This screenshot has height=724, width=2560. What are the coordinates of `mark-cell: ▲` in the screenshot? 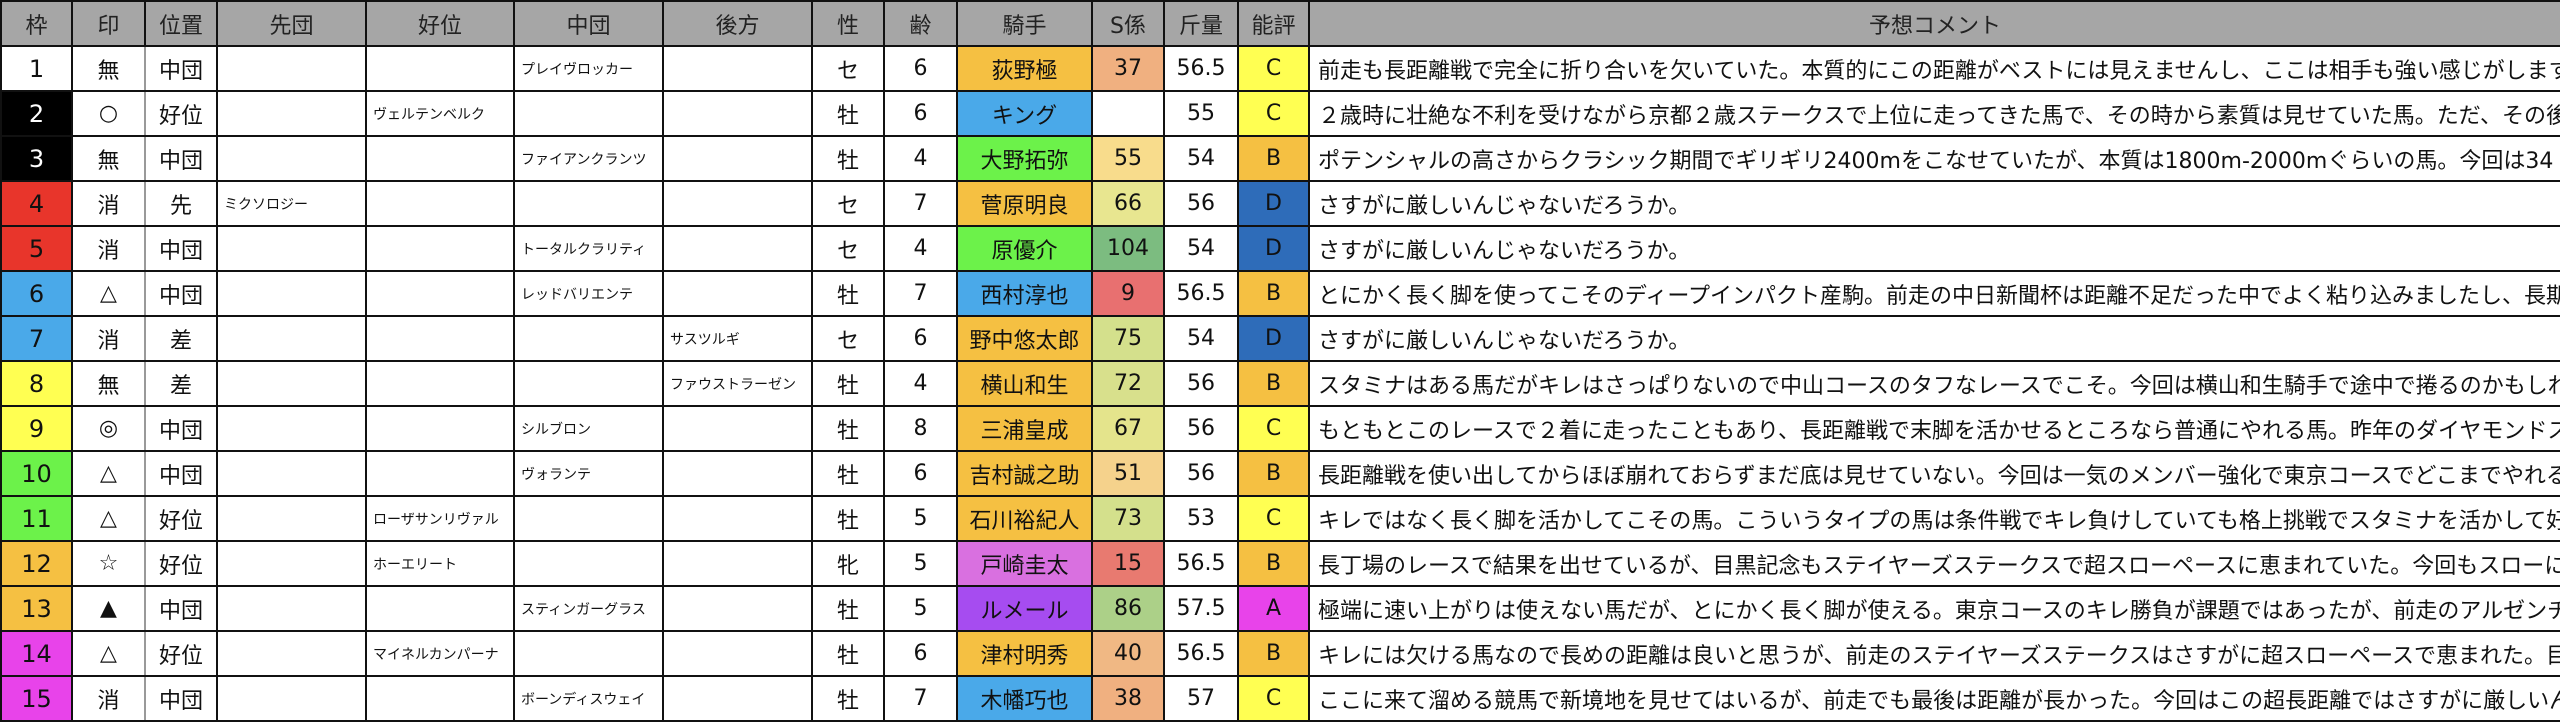 It's located at (108, 608).